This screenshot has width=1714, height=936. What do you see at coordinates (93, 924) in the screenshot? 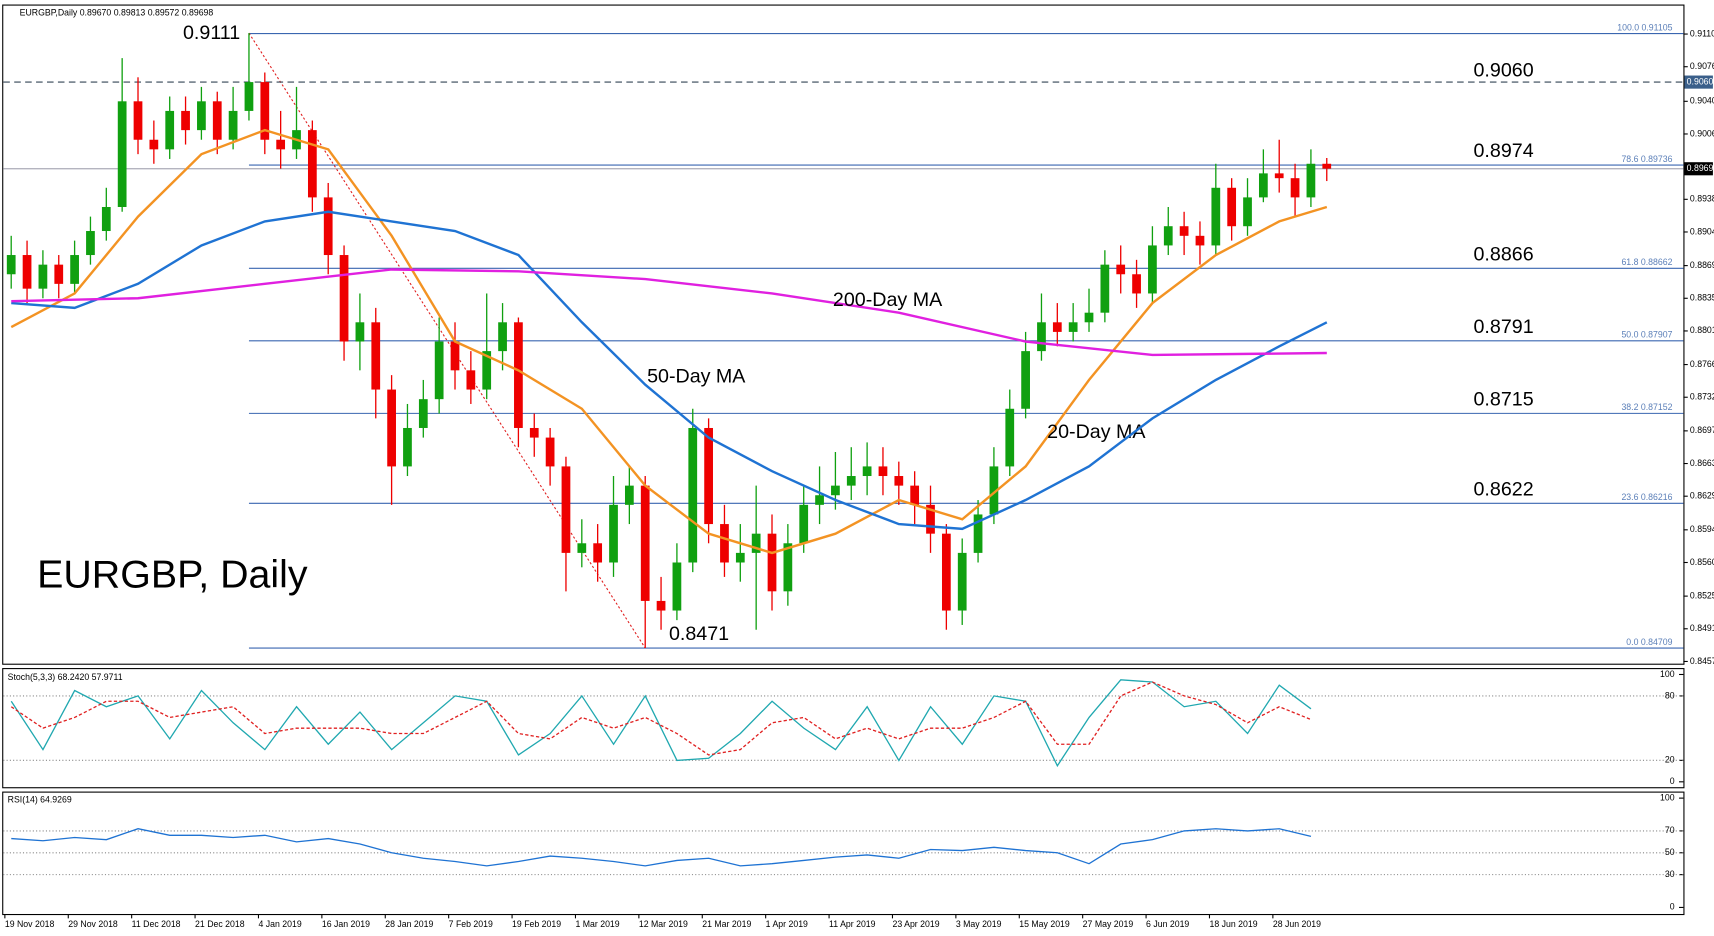
I see `x-tick-label: 29 Nov 2018` at bounding box center [93, 924].